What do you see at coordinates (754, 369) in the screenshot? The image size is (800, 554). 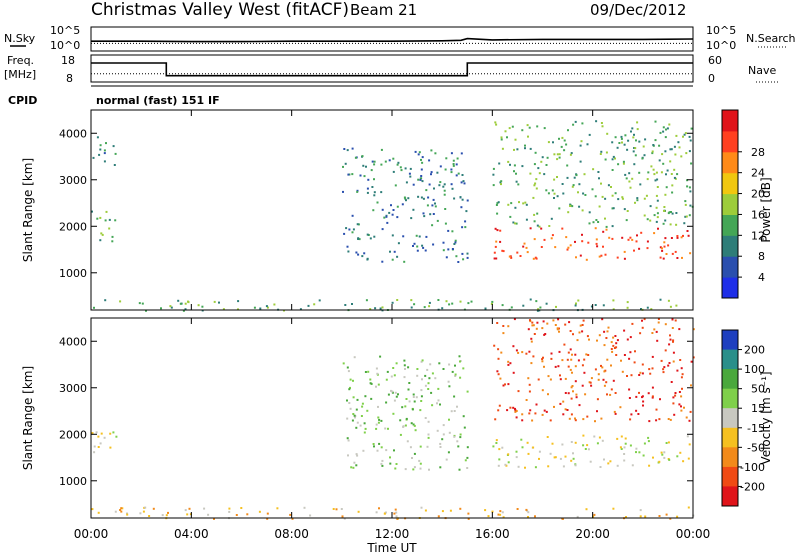 I see `colorbar-tick-label: 100` at bounding box center [754, 369].